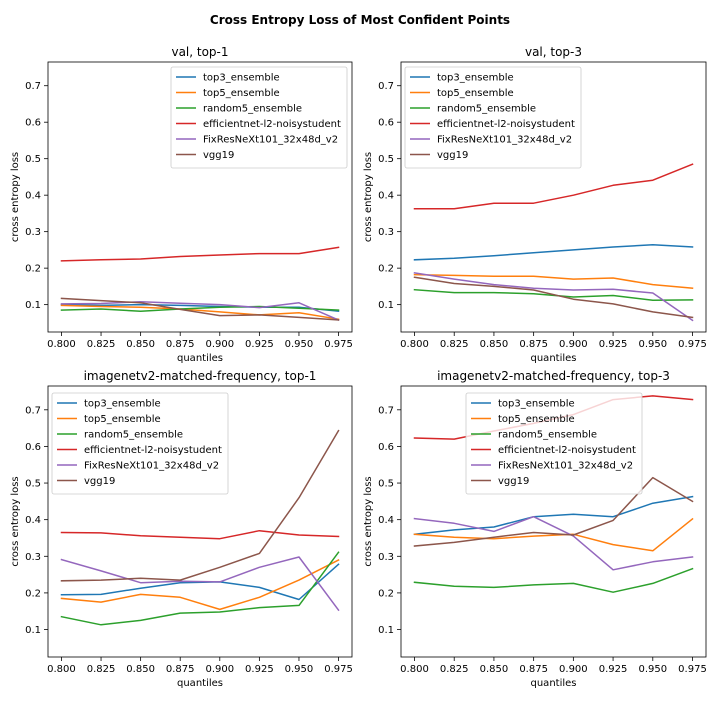 The width and height of the screenshot is (720, 720). I want to click on legend-label: FixResNeXt101_32x48d_v2, so click(504, 140).